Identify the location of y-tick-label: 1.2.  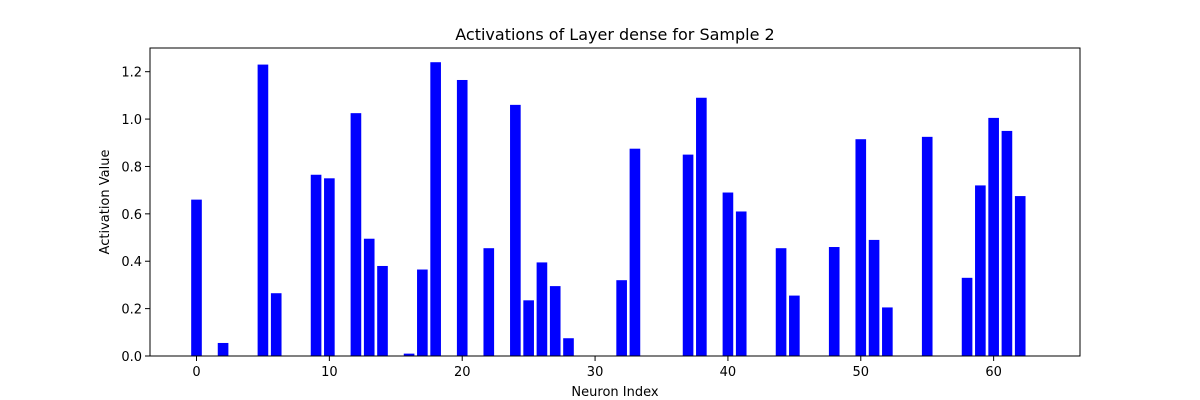
(131, 73).